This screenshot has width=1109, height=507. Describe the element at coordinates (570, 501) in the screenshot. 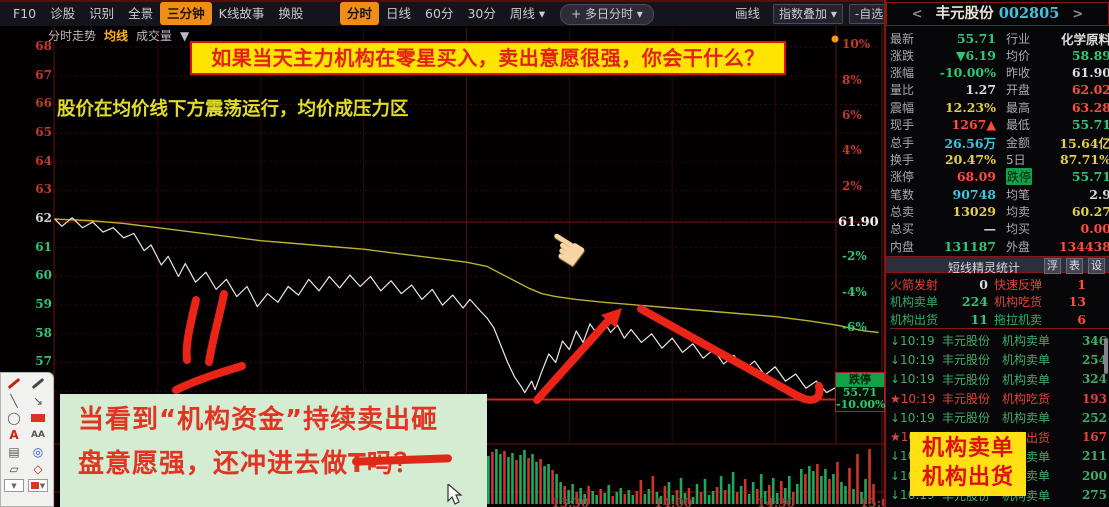

I see `time-tick-label: 13:30` at that location.